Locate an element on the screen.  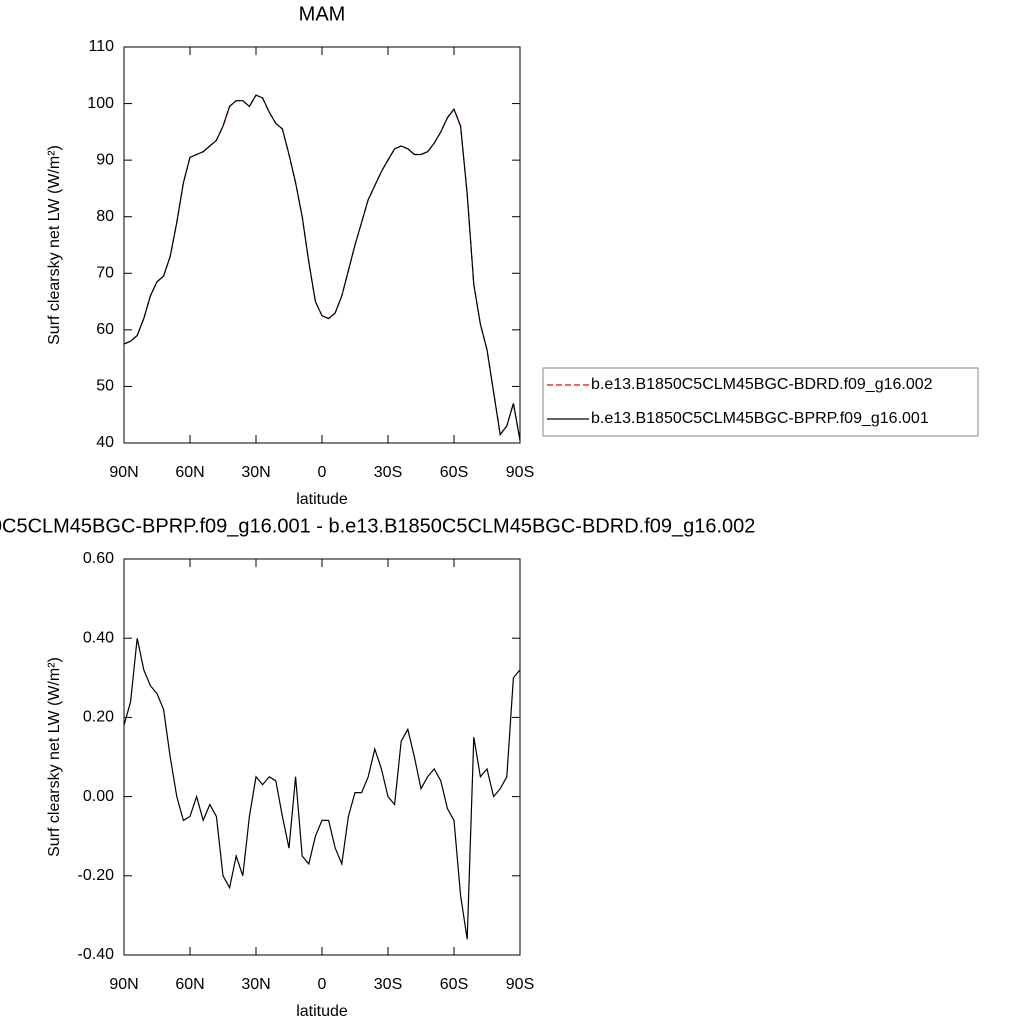
legend-box is located at coordinates (760, 402).